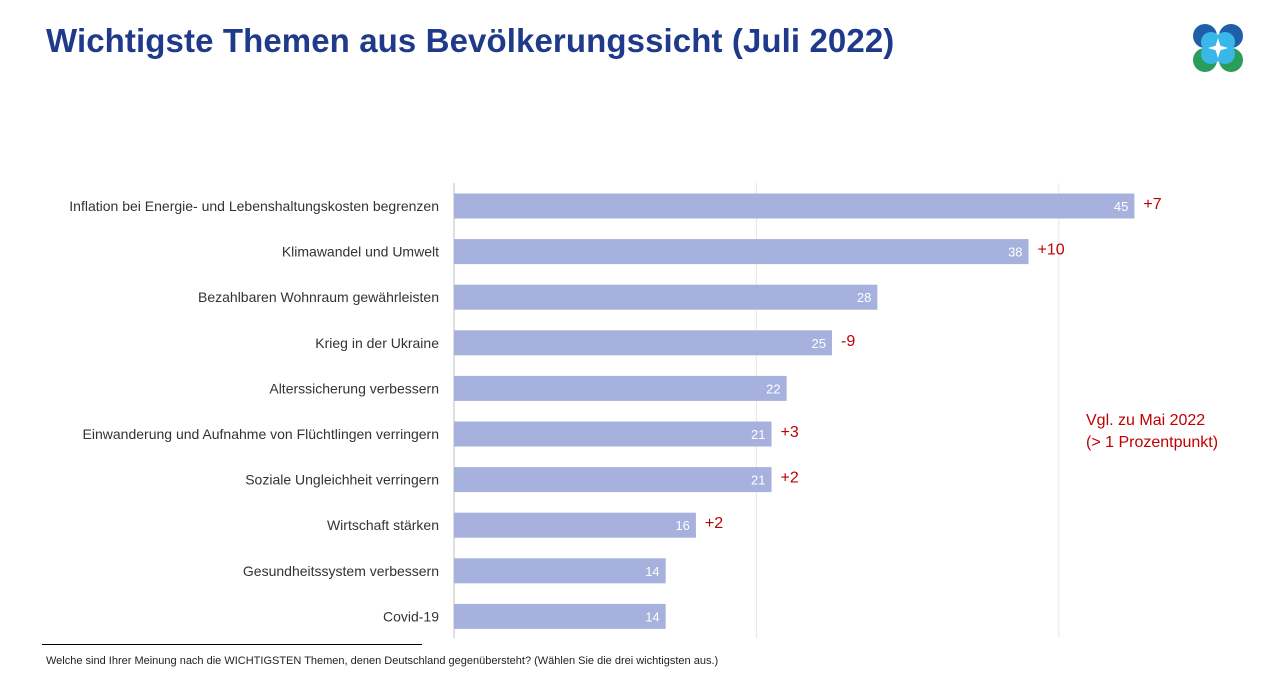  I want to click on comparison-note-line1: Vgl. zu Mai 2022, so click(1146, 420).